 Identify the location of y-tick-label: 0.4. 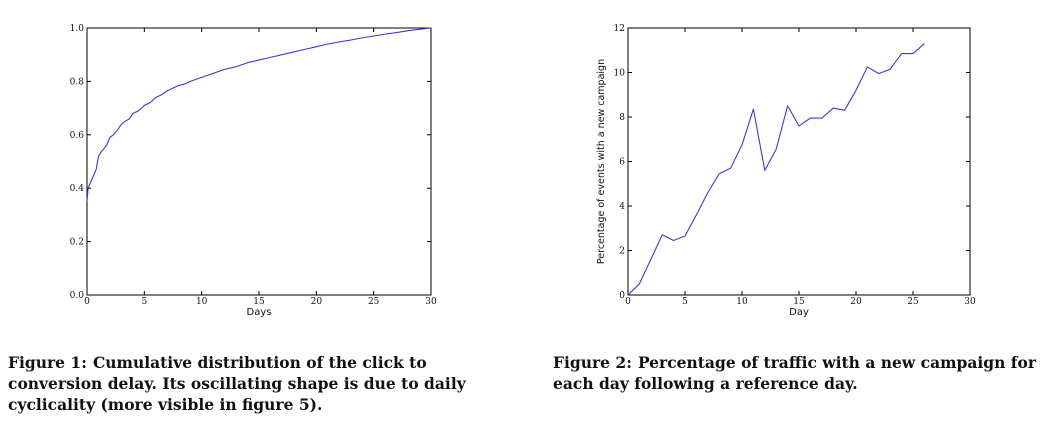
(77, 189).